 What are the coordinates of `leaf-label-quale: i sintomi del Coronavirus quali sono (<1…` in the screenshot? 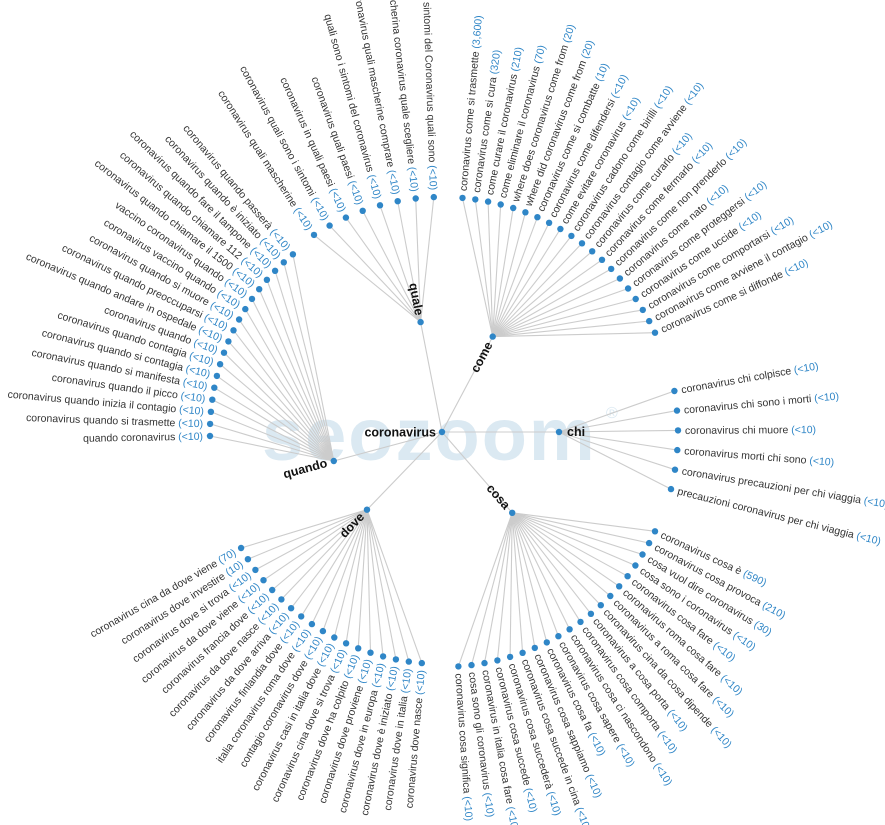 It's located at (429, 95).